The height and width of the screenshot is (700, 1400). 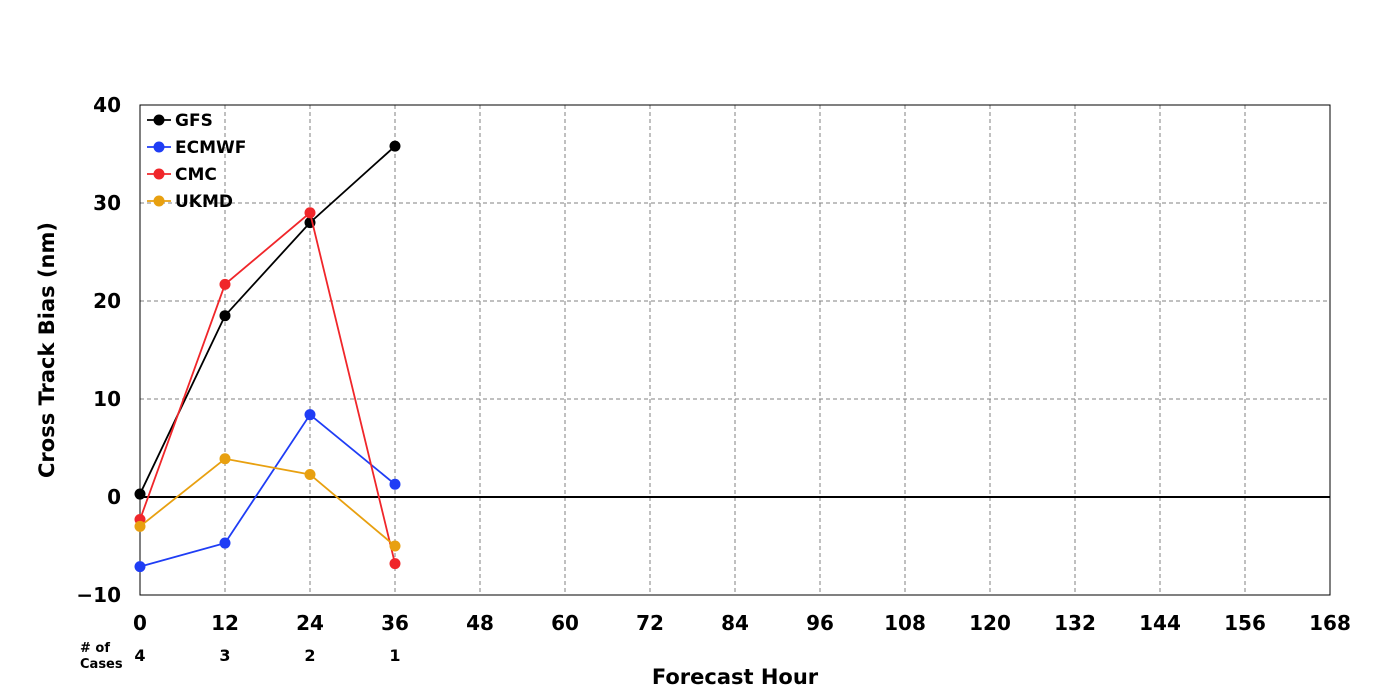 What do you see at coordinates (310, 623) in the screenshot?
I see `x-tick-label: 24` at bounding box center [310, 623].